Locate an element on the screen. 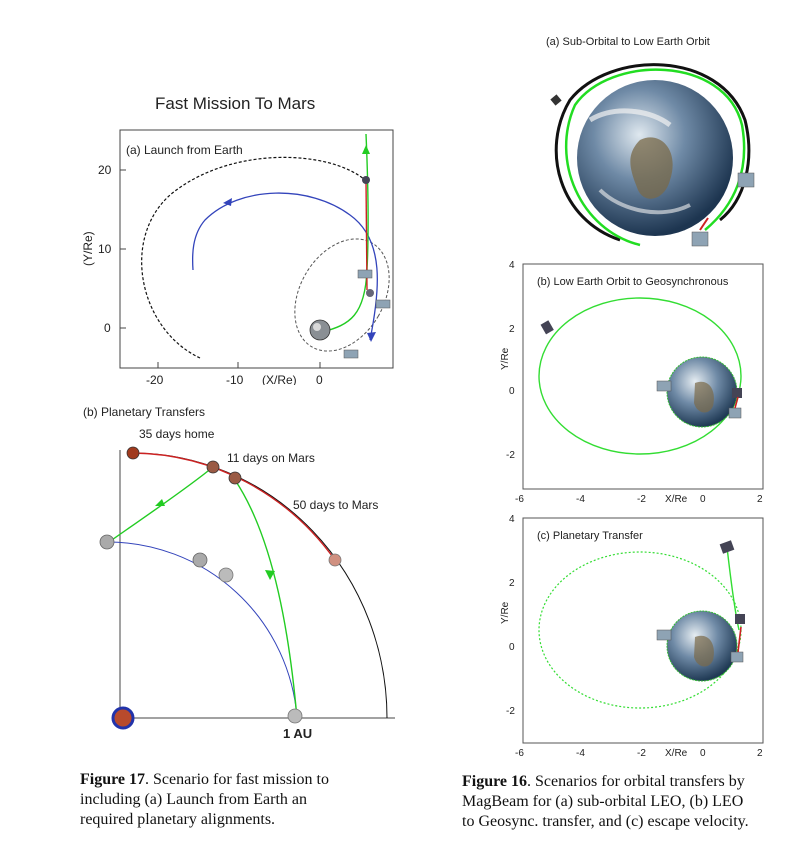 The image size is (800, 859). earth-icon is located at coordinates (320, 330).